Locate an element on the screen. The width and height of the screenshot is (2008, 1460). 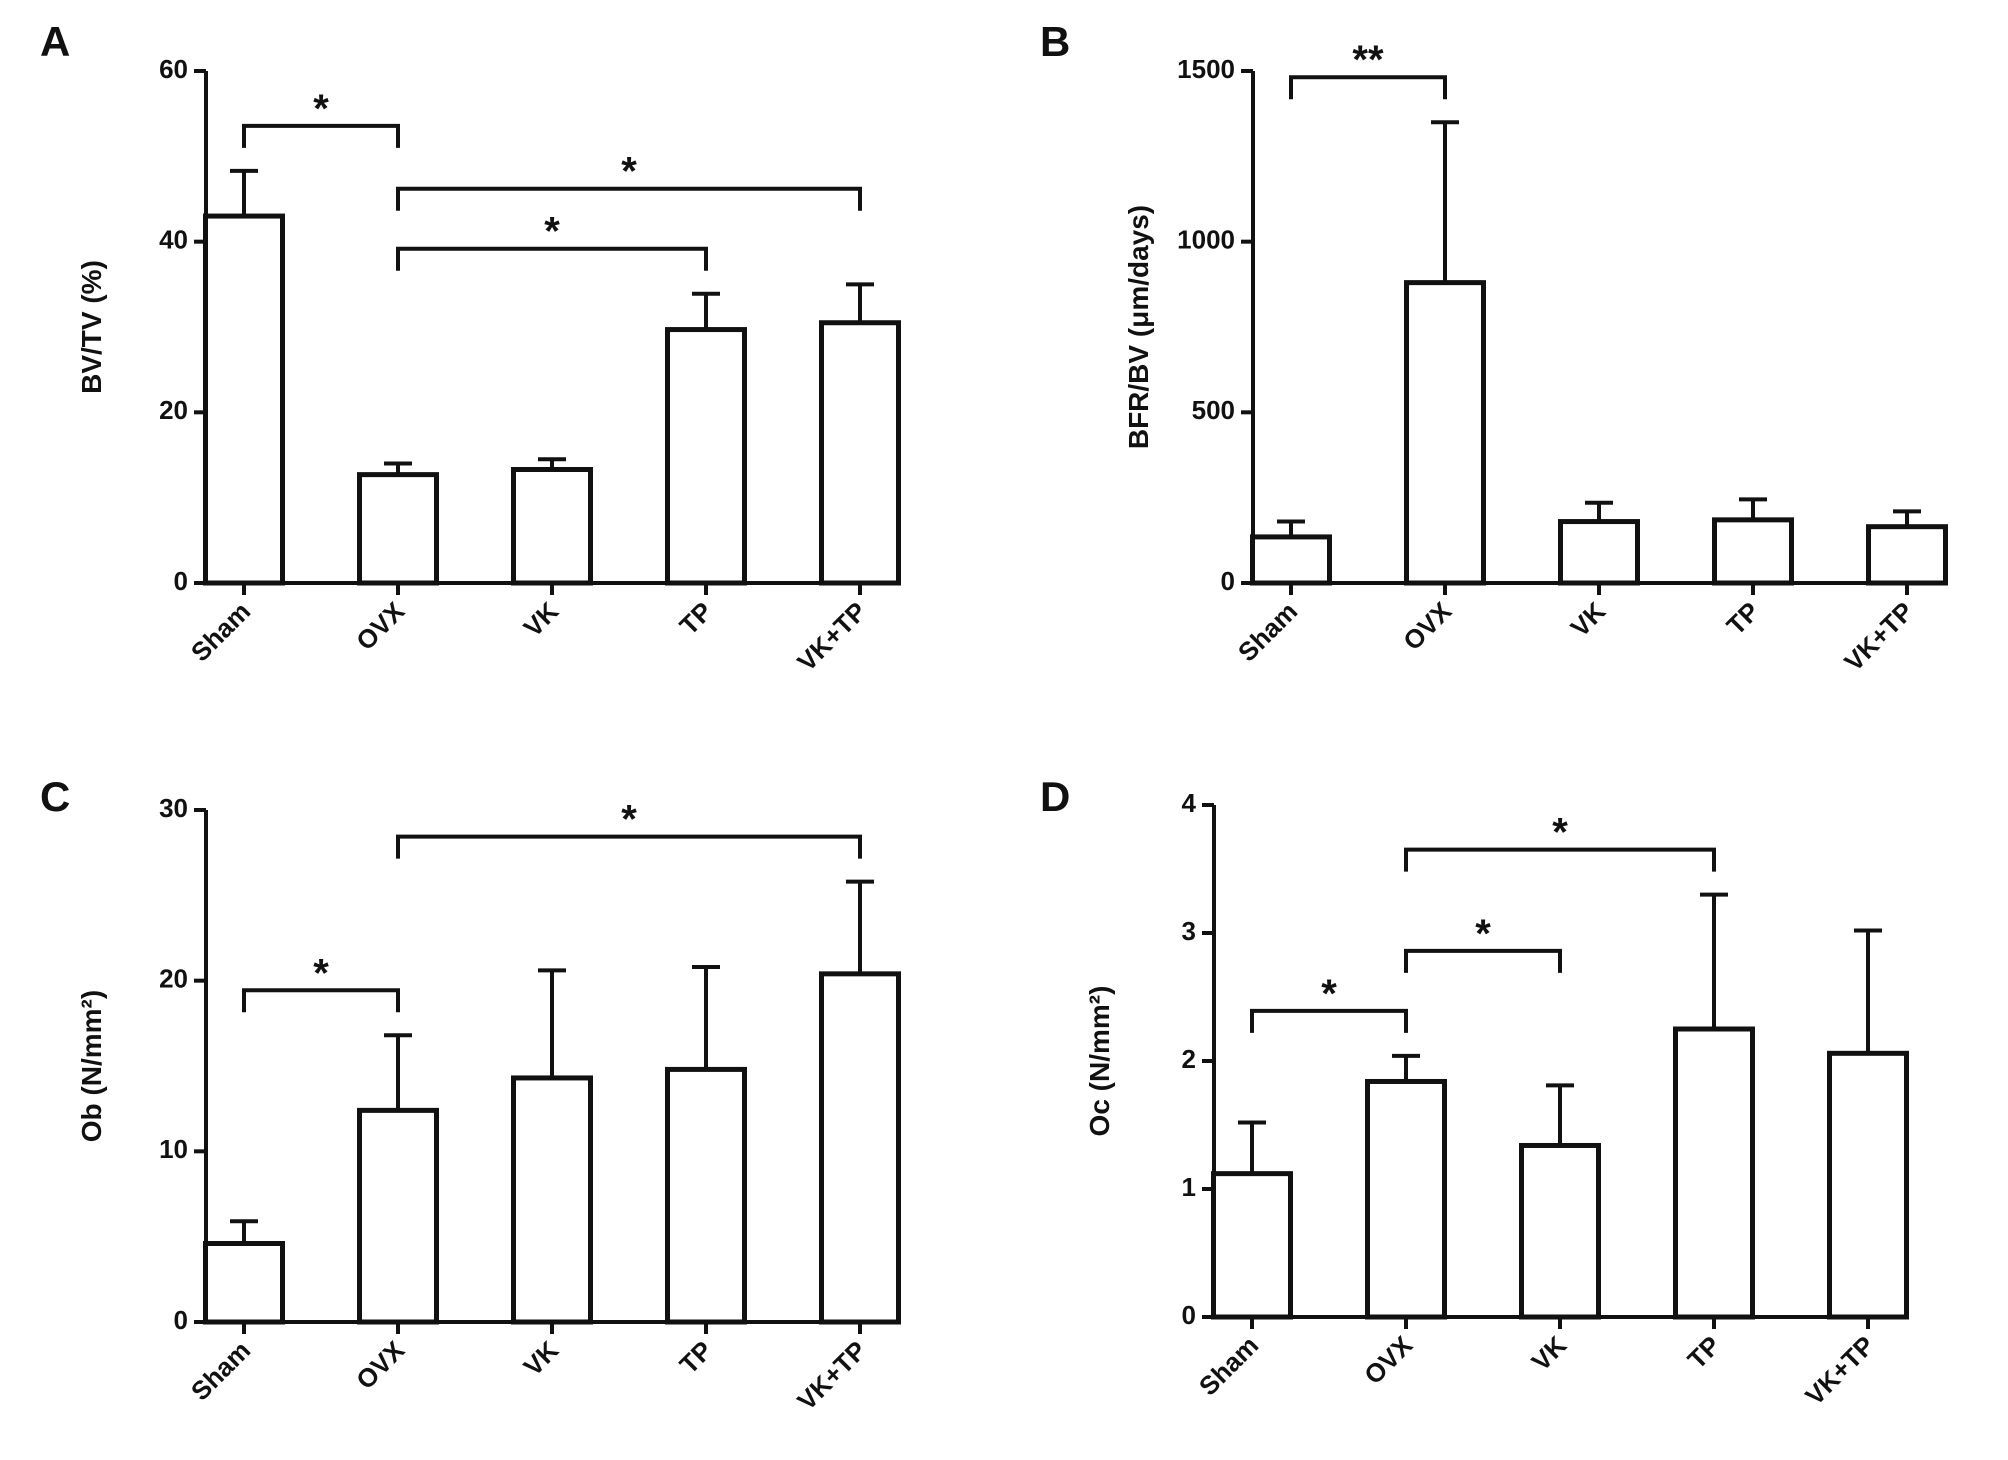
panel-label: A is located at coordinates (55, 41).